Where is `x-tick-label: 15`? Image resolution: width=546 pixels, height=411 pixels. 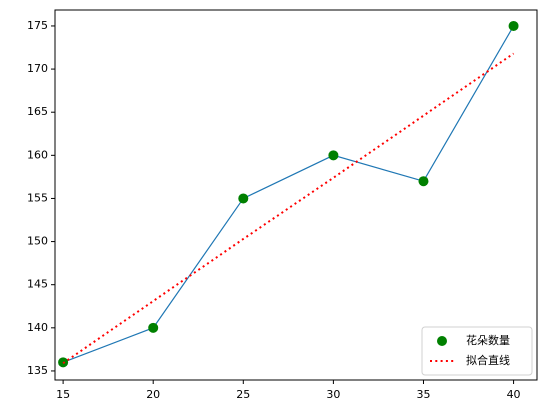 x-tick-label: 15 is located at coordinates (63, 394).